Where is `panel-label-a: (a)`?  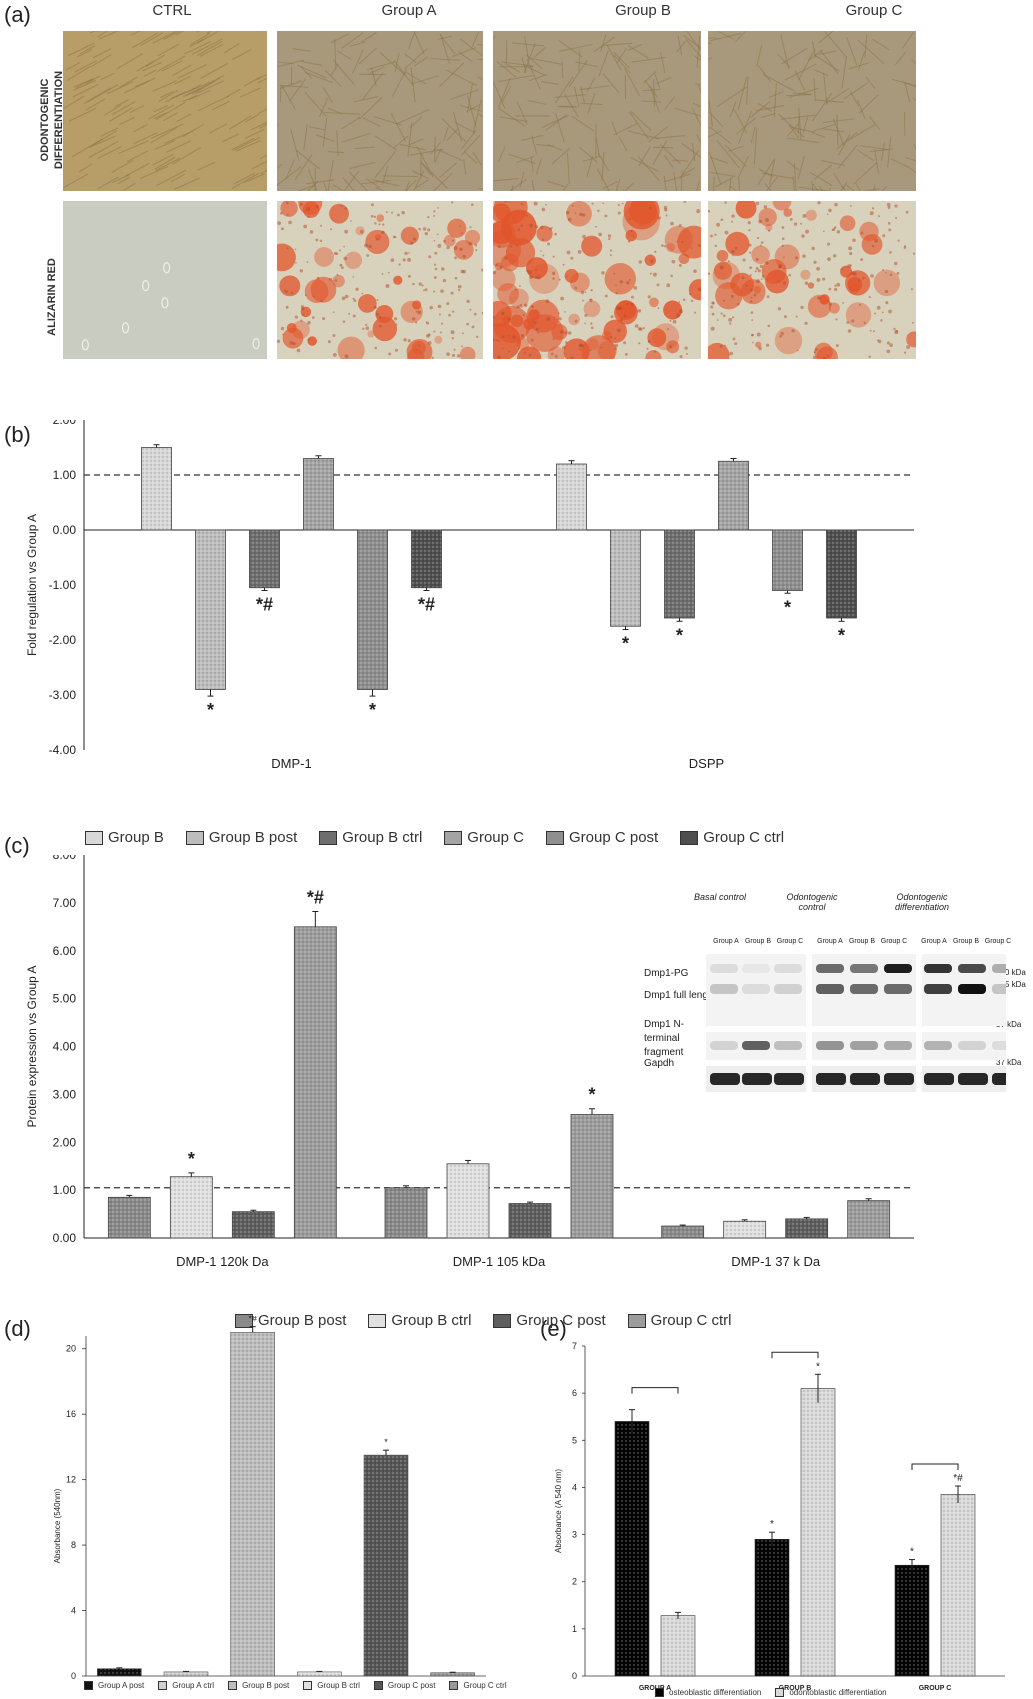
panel-label-a: (a) is located at coordinates (17, 14).